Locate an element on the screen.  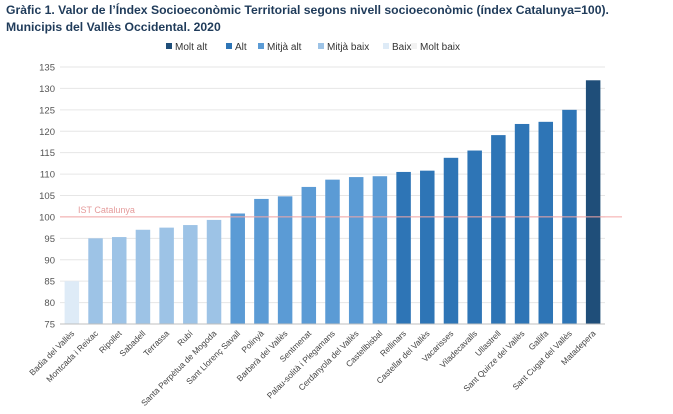
y-tick-label: 80 is located at coordinates (49, 303).